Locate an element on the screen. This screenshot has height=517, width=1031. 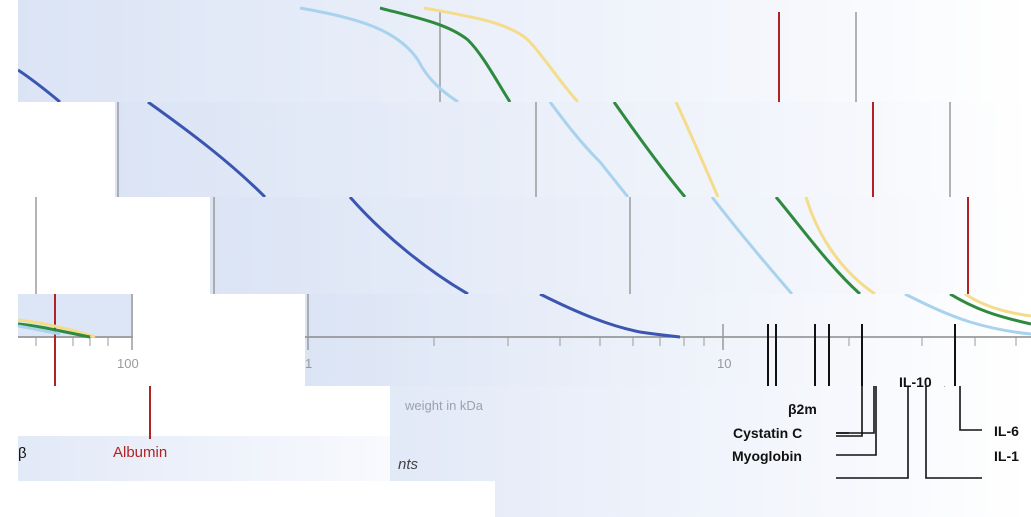
molecule-label-il6: IL-6 is located at coordinates (1006, 431).